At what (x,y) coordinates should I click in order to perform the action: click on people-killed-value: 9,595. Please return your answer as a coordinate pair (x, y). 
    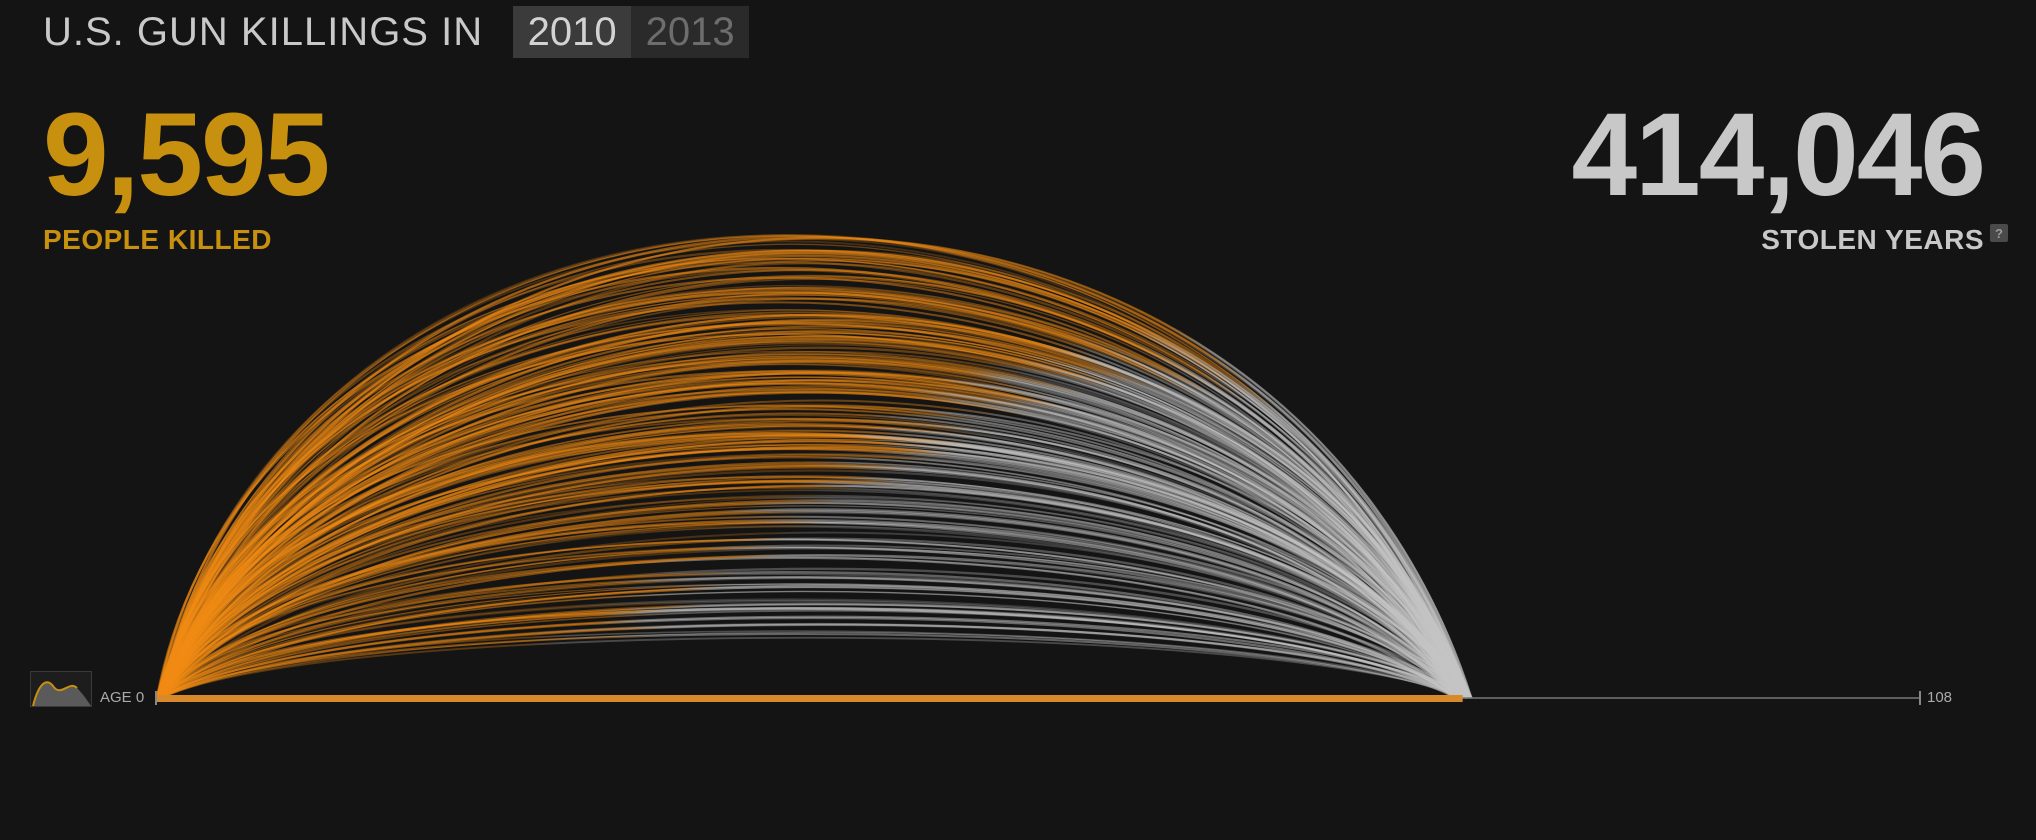
    Looking at the image, I should click on (186, 155).